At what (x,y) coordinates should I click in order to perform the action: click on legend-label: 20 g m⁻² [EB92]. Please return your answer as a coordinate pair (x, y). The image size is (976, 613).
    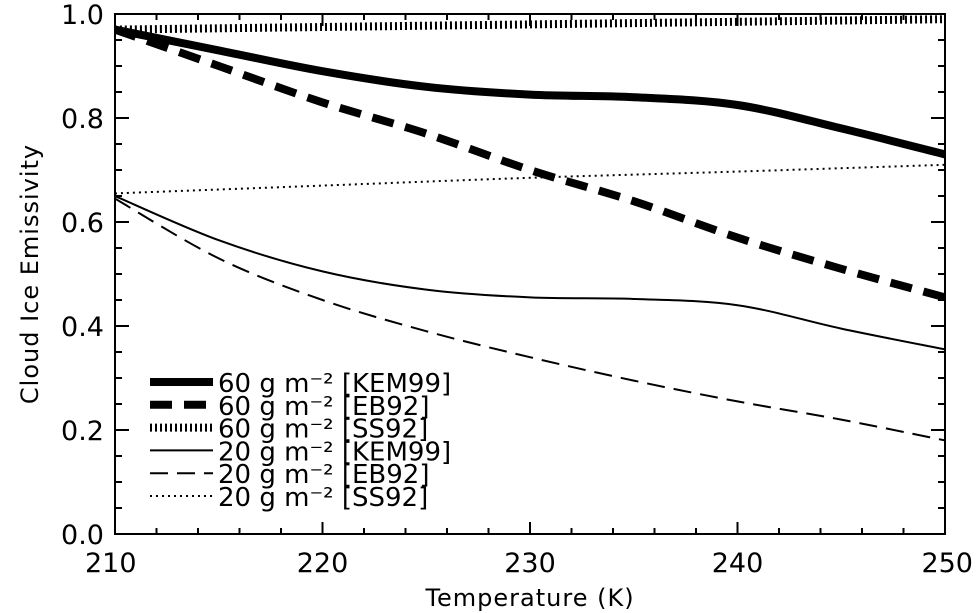
    Looking at the image, I should click on (324, 475).